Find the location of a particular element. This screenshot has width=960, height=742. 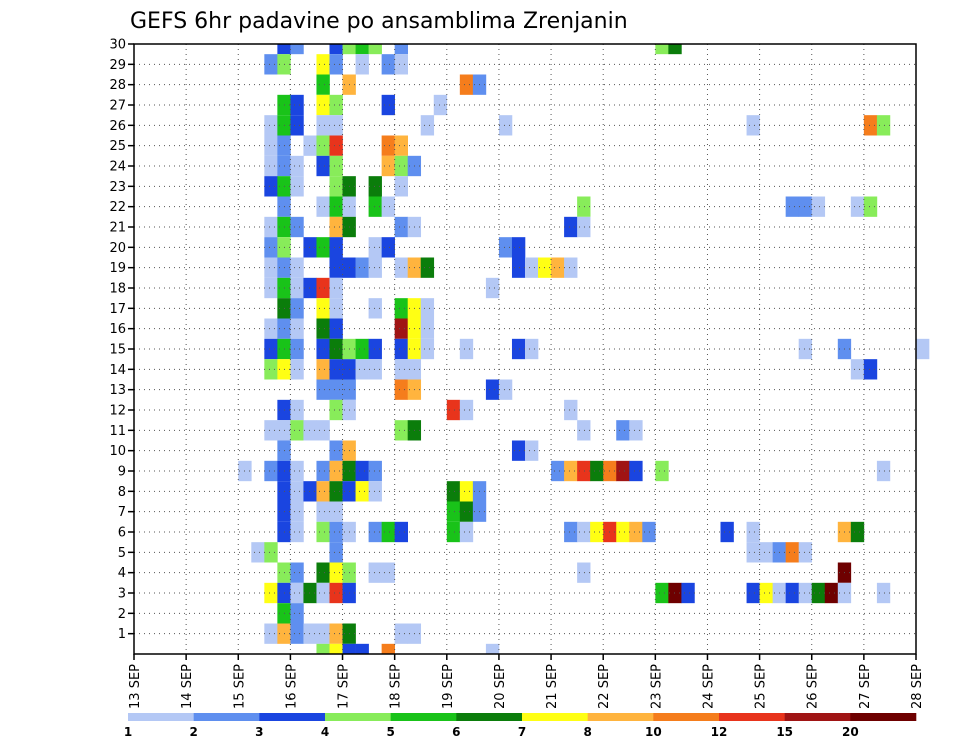

x-tick-label: 22 SEP is located at coordinates (604, 686).